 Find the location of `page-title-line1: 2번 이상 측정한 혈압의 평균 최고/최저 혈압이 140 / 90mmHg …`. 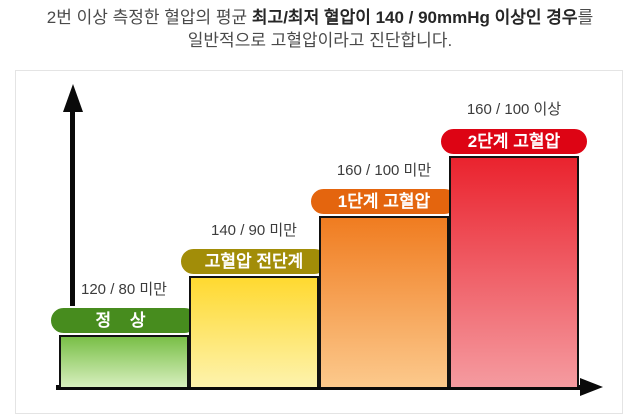

page-title-line1: 2번 이상 측정한 혈압의 평균 최고/최저 혈압이 140 / 90mmHg … is located at coordinates (320, 17).